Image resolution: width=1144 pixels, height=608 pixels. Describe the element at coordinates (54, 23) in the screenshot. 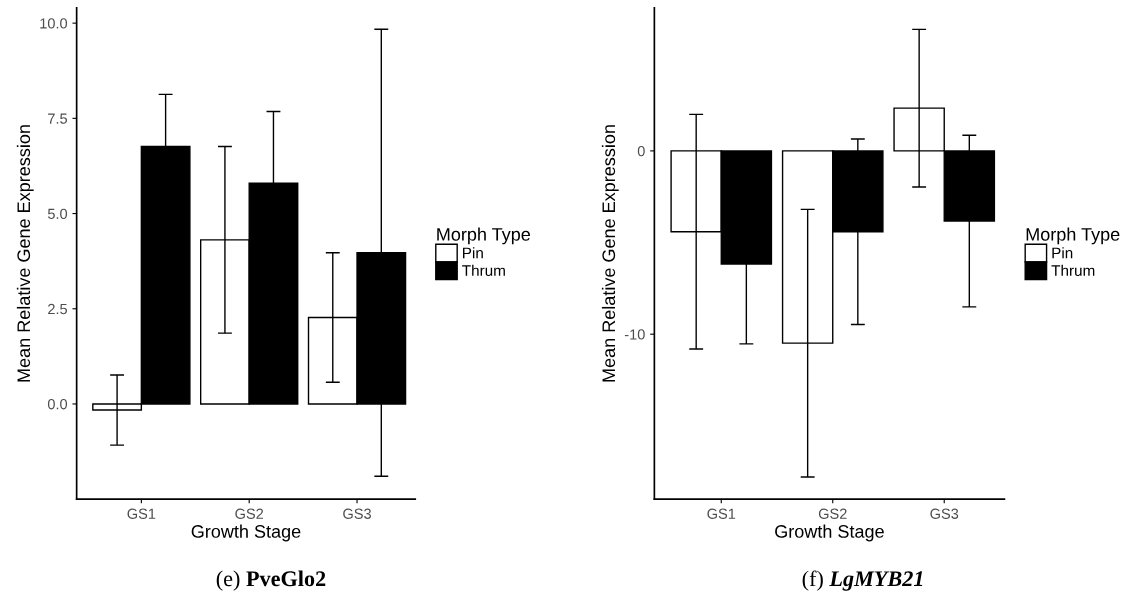

I see `y-tick-label: 10.0` at that location.